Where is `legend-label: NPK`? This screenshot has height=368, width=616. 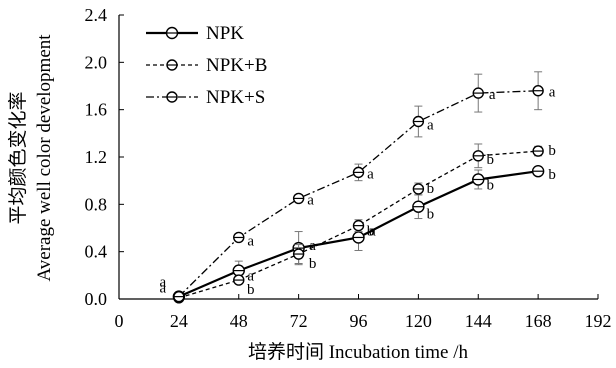 legend-label: NPK is located at coordinates (225, 33).